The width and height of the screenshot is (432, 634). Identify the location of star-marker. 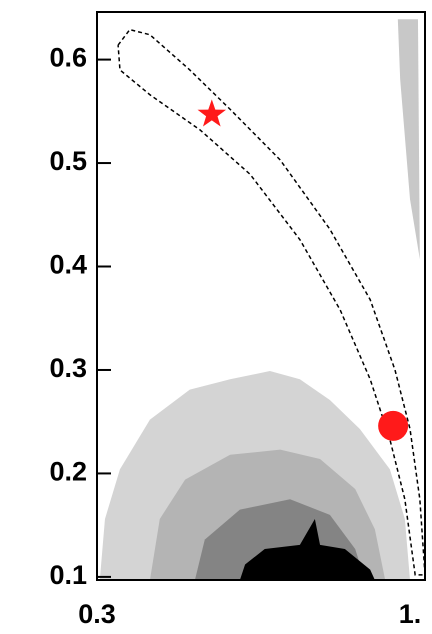
(212, 113).